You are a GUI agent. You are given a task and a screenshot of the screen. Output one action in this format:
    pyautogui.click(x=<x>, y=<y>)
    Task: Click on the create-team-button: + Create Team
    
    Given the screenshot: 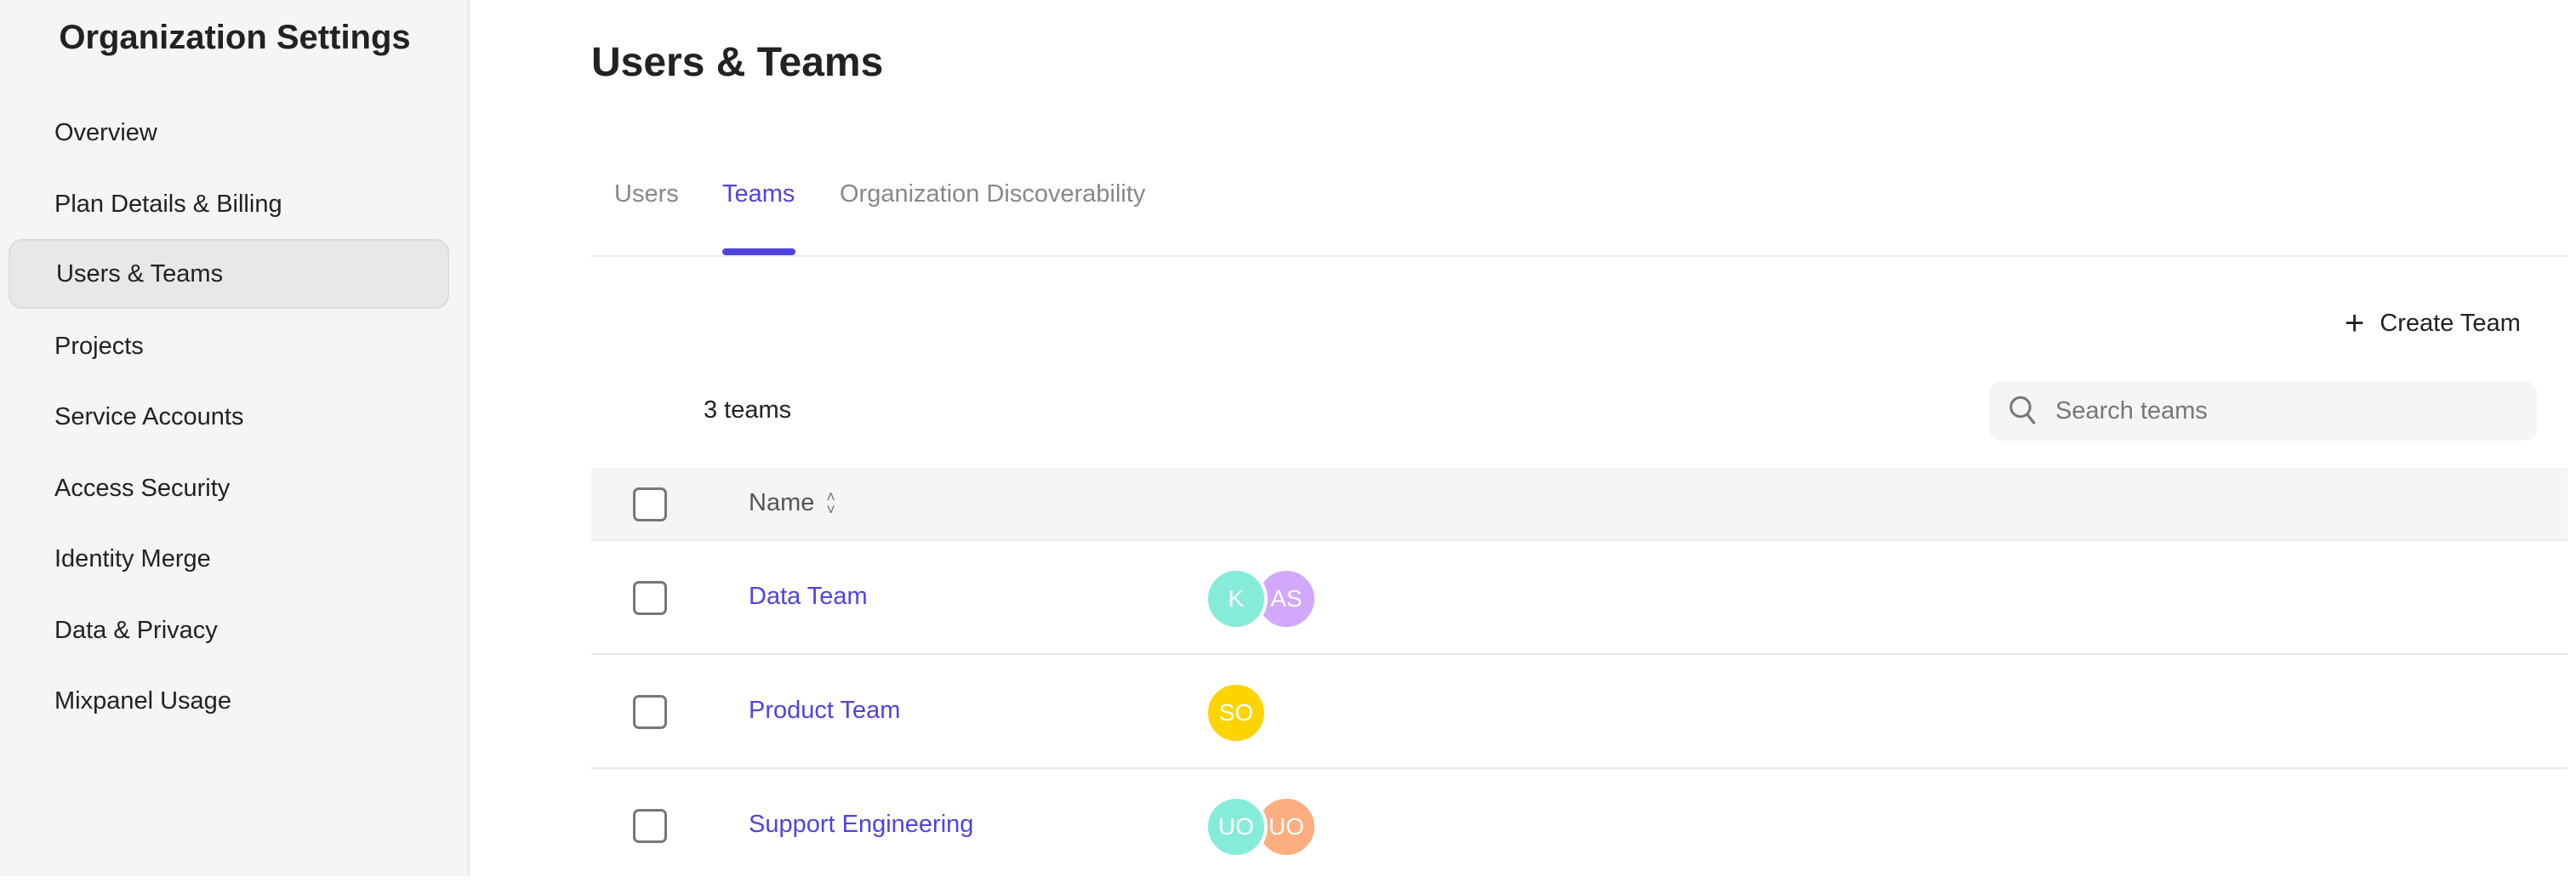 What is the action you would take?
    pyautogui.click(x=2433, y=323)
    